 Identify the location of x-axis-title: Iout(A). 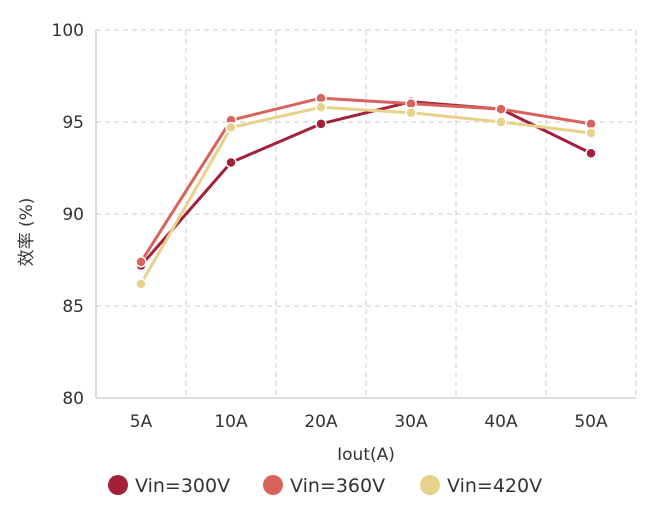
(366, 455).